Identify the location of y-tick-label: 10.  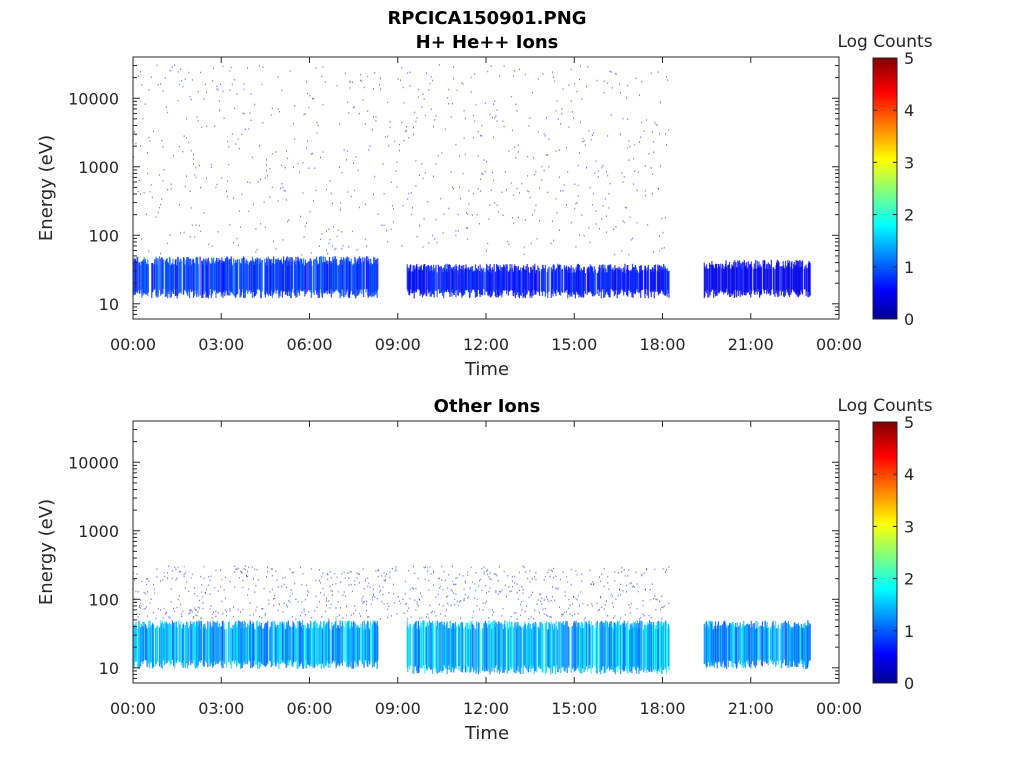
(109, 304).